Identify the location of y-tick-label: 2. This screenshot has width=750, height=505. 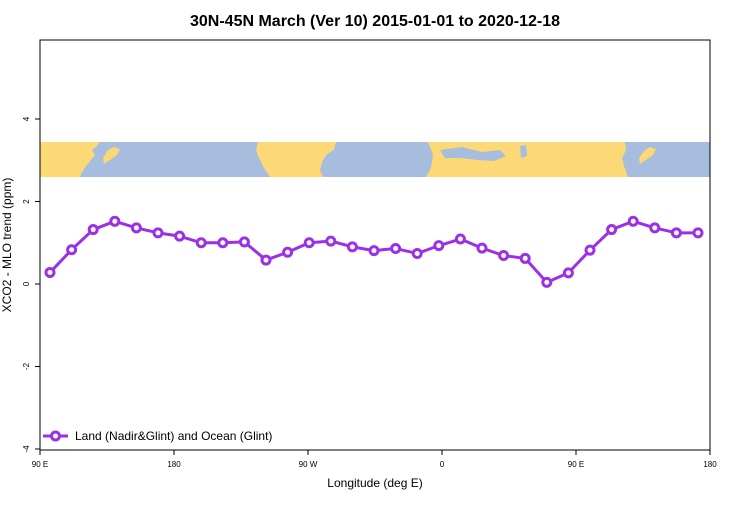
(26, 201).